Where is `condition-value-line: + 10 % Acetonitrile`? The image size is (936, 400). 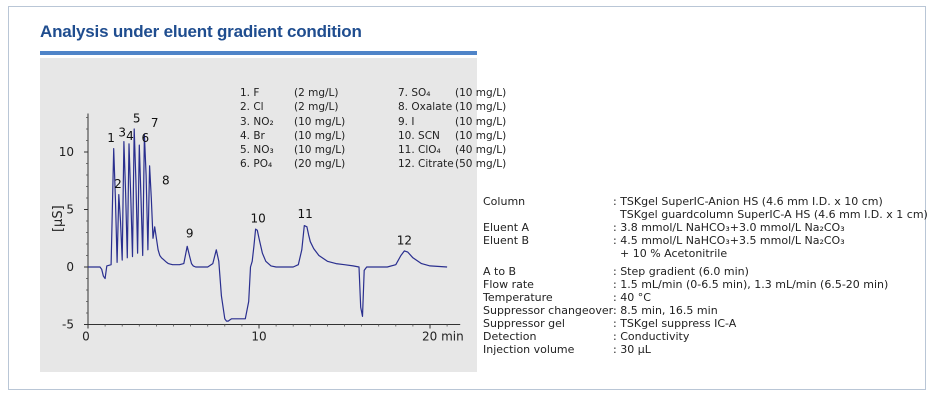 condition-value-line: + 10 % Acetonitrile is located at coordinates (670, 253).